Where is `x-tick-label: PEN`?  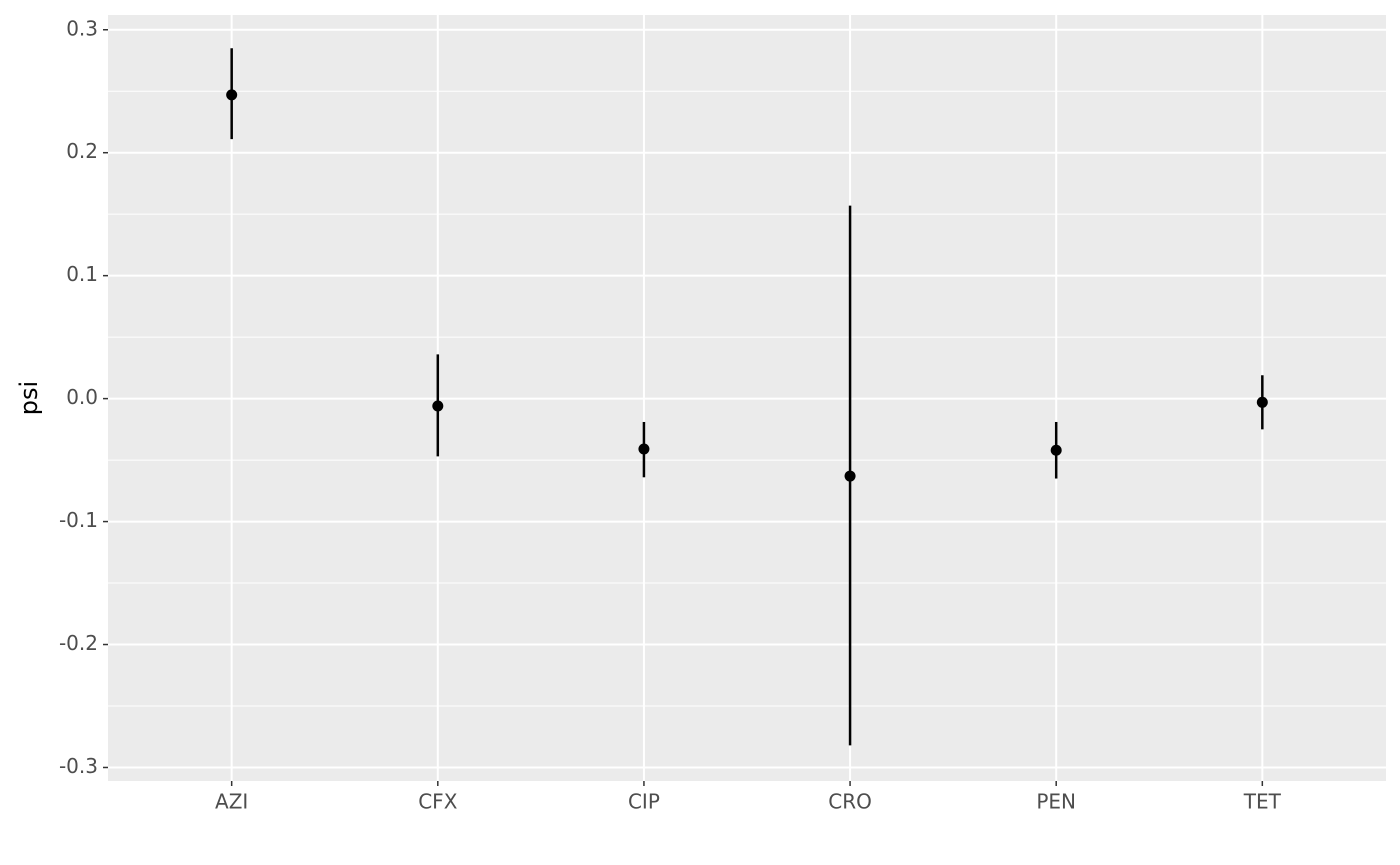 x-tick-label: PEN is located at coordinates (1056, 802).